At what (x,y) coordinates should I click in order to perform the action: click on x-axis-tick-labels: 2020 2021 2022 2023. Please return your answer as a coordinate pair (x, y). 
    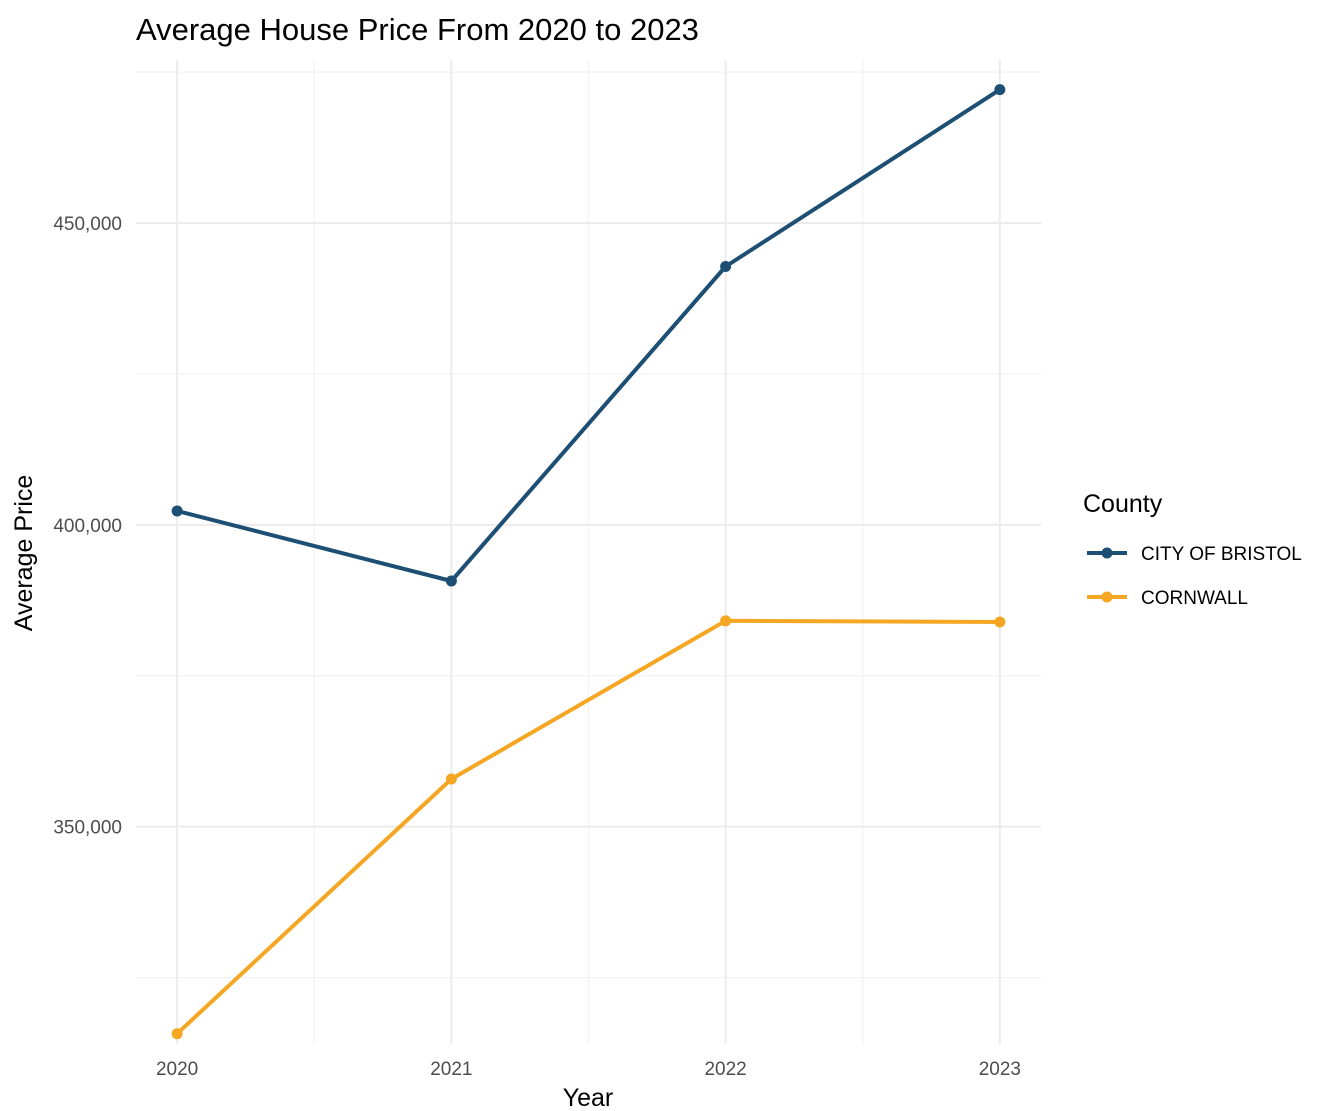
    Looking at the image, I should click on (588, 1069).